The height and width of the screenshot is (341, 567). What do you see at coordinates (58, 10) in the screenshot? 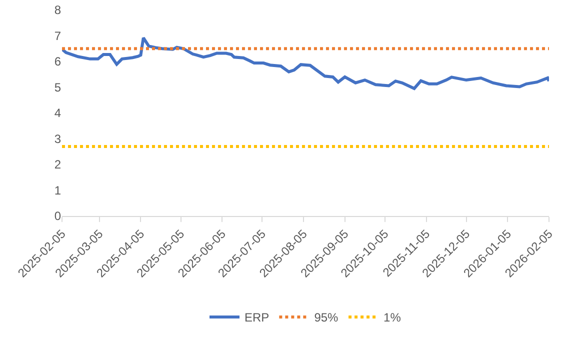
I see `y-tick-label: 8` at bounding box center [58, 10].